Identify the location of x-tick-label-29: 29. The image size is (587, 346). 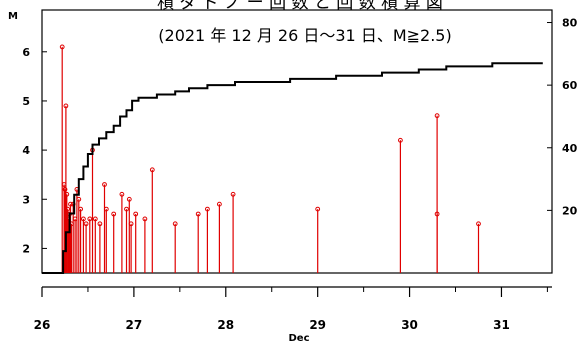
(317, 325).